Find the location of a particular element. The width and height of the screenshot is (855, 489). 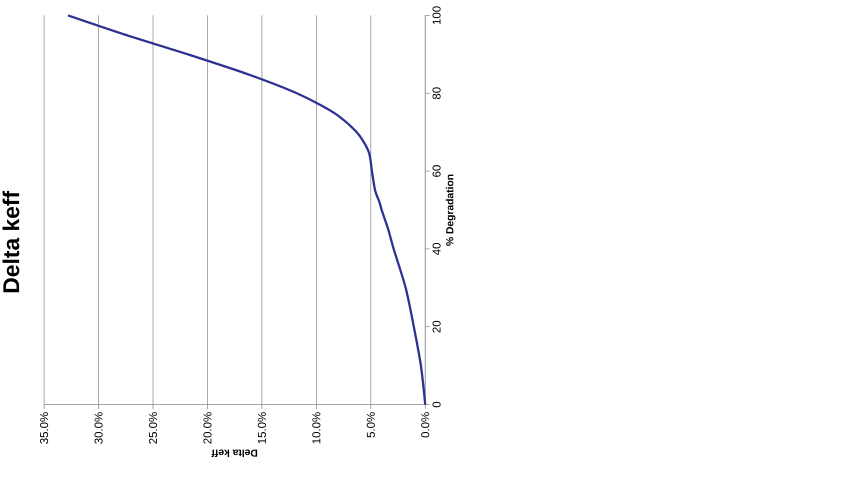

y-axis-title: % Degradation is located at coordinates (451, 210).